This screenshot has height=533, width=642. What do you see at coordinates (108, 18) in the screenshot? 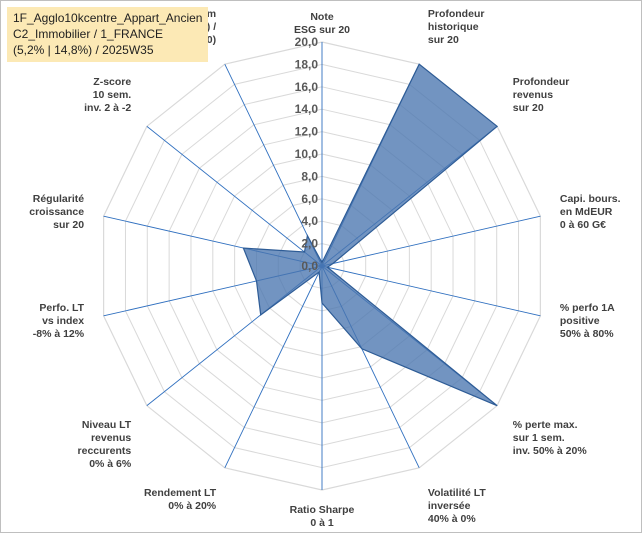
I see `chart-title-line: 1F_Agglo10kcentre_Appart_Ancien` at bounding box center [108, 18].